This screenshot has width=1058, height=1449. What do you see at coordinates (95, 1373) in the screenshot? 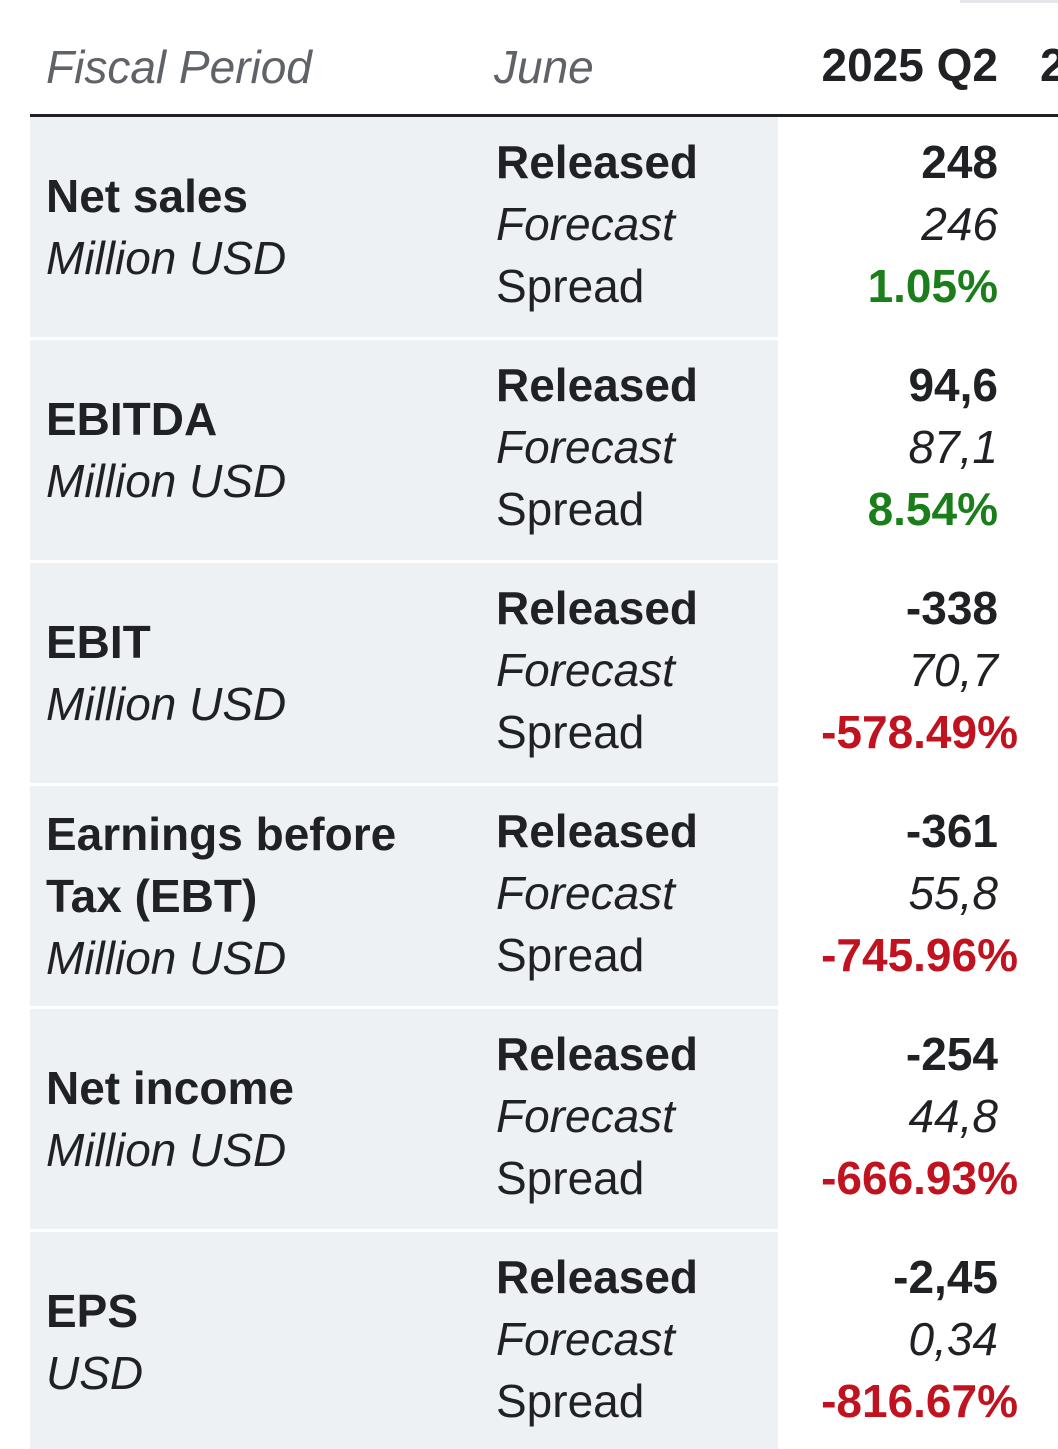
I see `metric-unit: USD` at bounding box center [95, 1373].